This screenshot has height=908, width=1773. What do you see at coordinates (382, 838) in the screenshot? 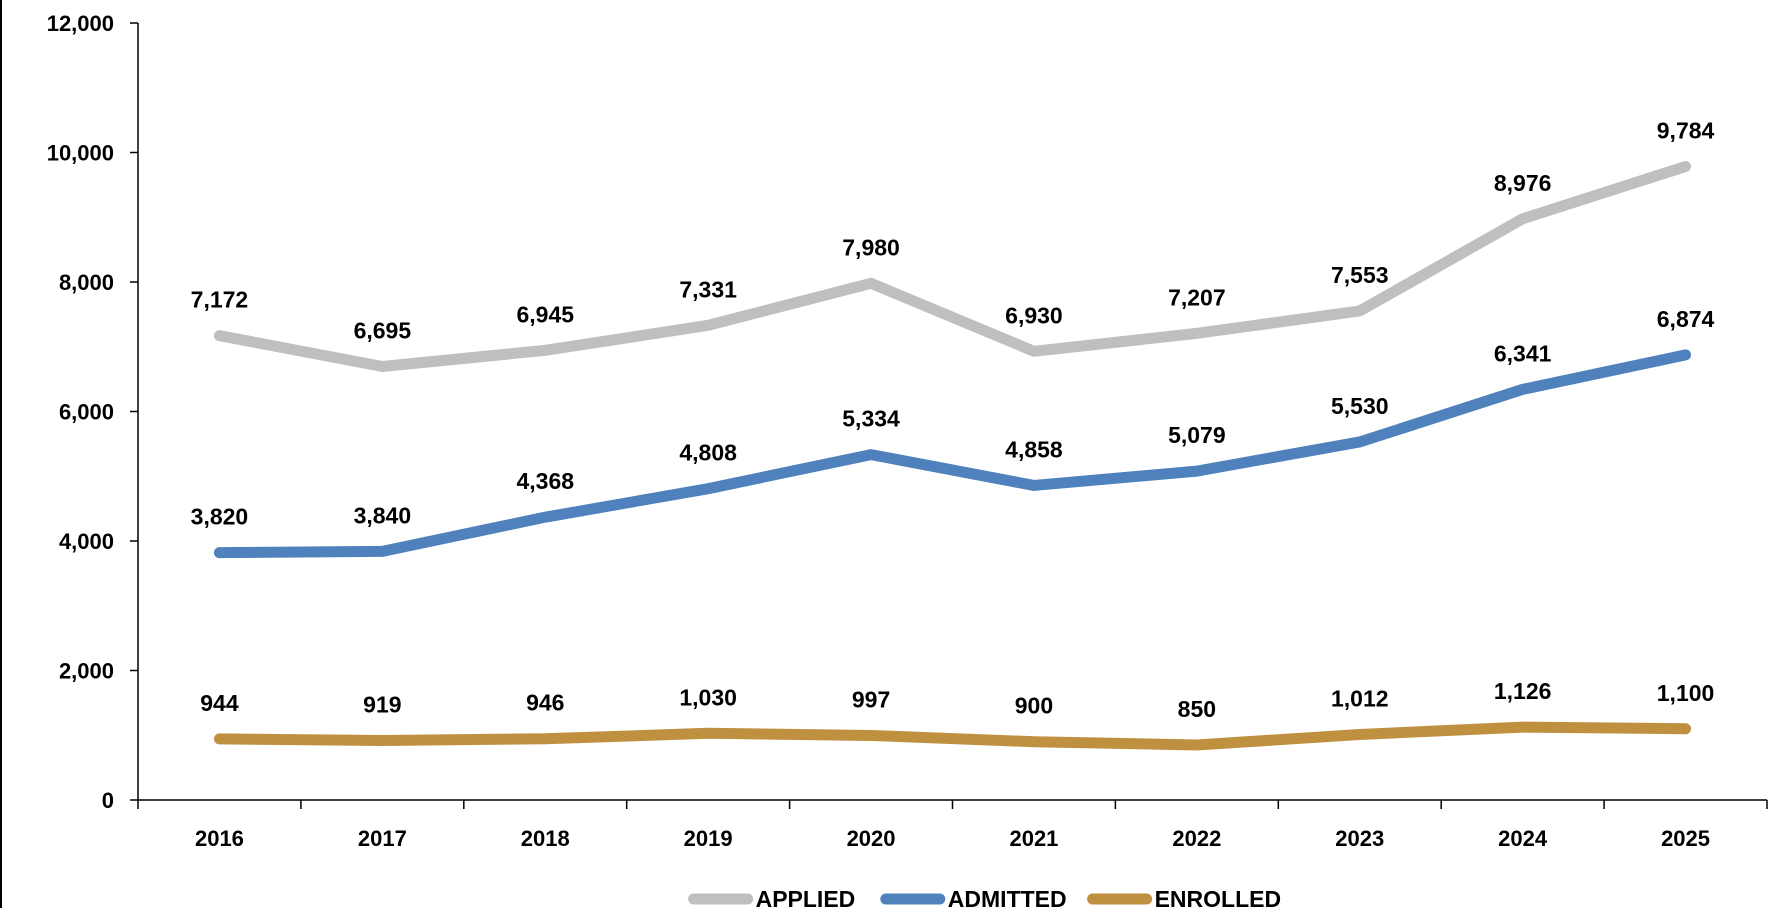
I see `x-tick-label: 2017` at bounding box center [382, 838].